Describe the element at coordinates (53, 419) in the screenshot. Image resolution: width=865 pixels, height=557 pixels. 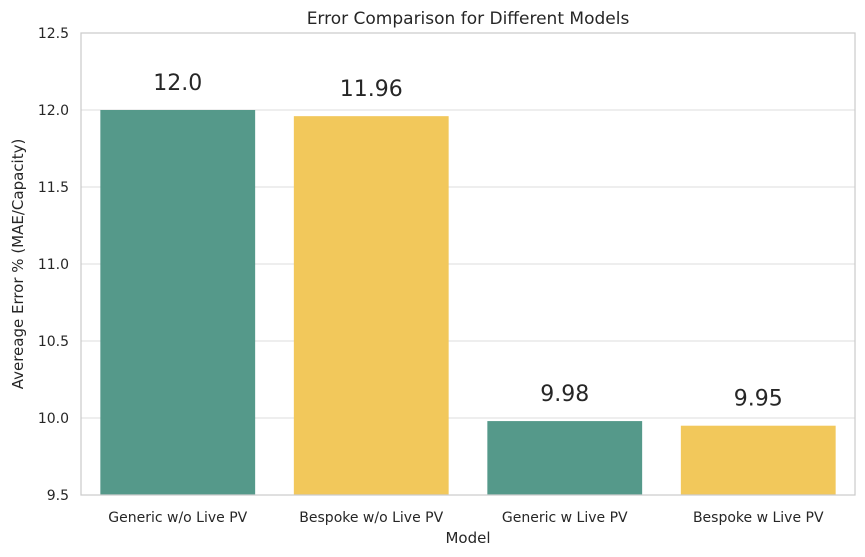
I see `y-tick-label: 10.0` at that location.